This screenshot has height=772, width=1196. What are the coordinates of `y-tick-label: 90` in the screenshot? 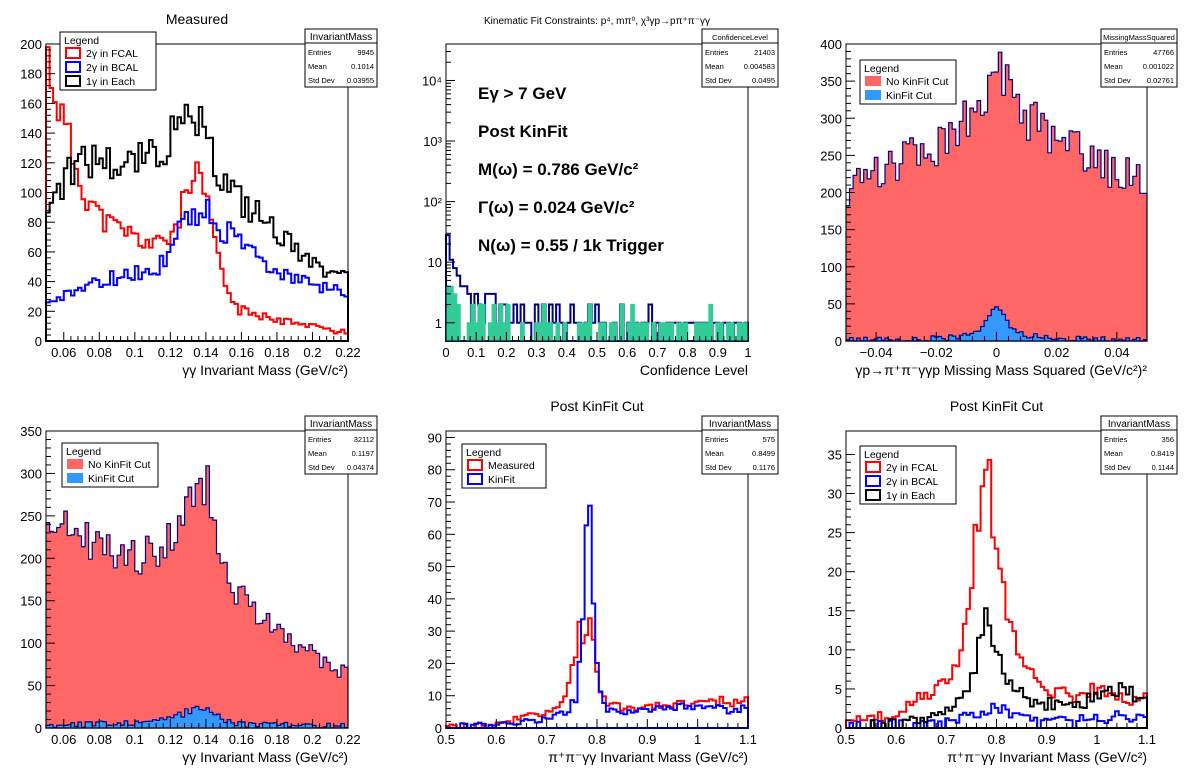 It's located at (435, 437).